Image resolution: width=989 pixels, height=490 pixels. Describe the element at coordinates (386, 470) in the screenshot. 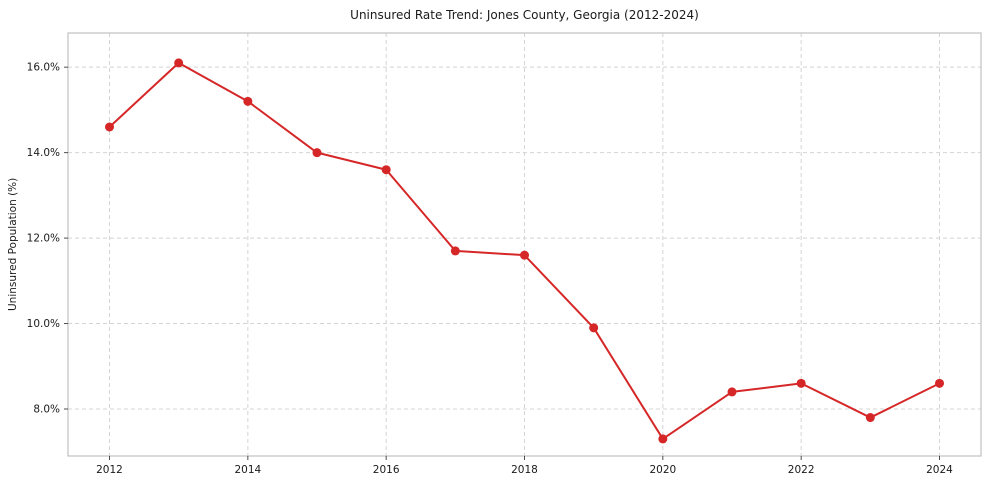

I see `x-tick-label: 2016` at that location.